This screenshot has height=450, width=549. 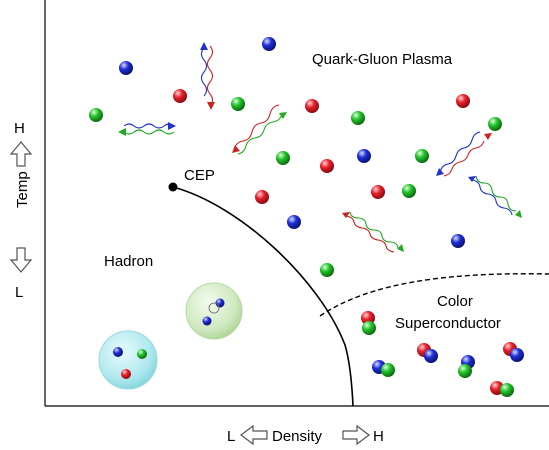 I want to click on gluon-diagonal-right-lower, so click(x=495, y=196).